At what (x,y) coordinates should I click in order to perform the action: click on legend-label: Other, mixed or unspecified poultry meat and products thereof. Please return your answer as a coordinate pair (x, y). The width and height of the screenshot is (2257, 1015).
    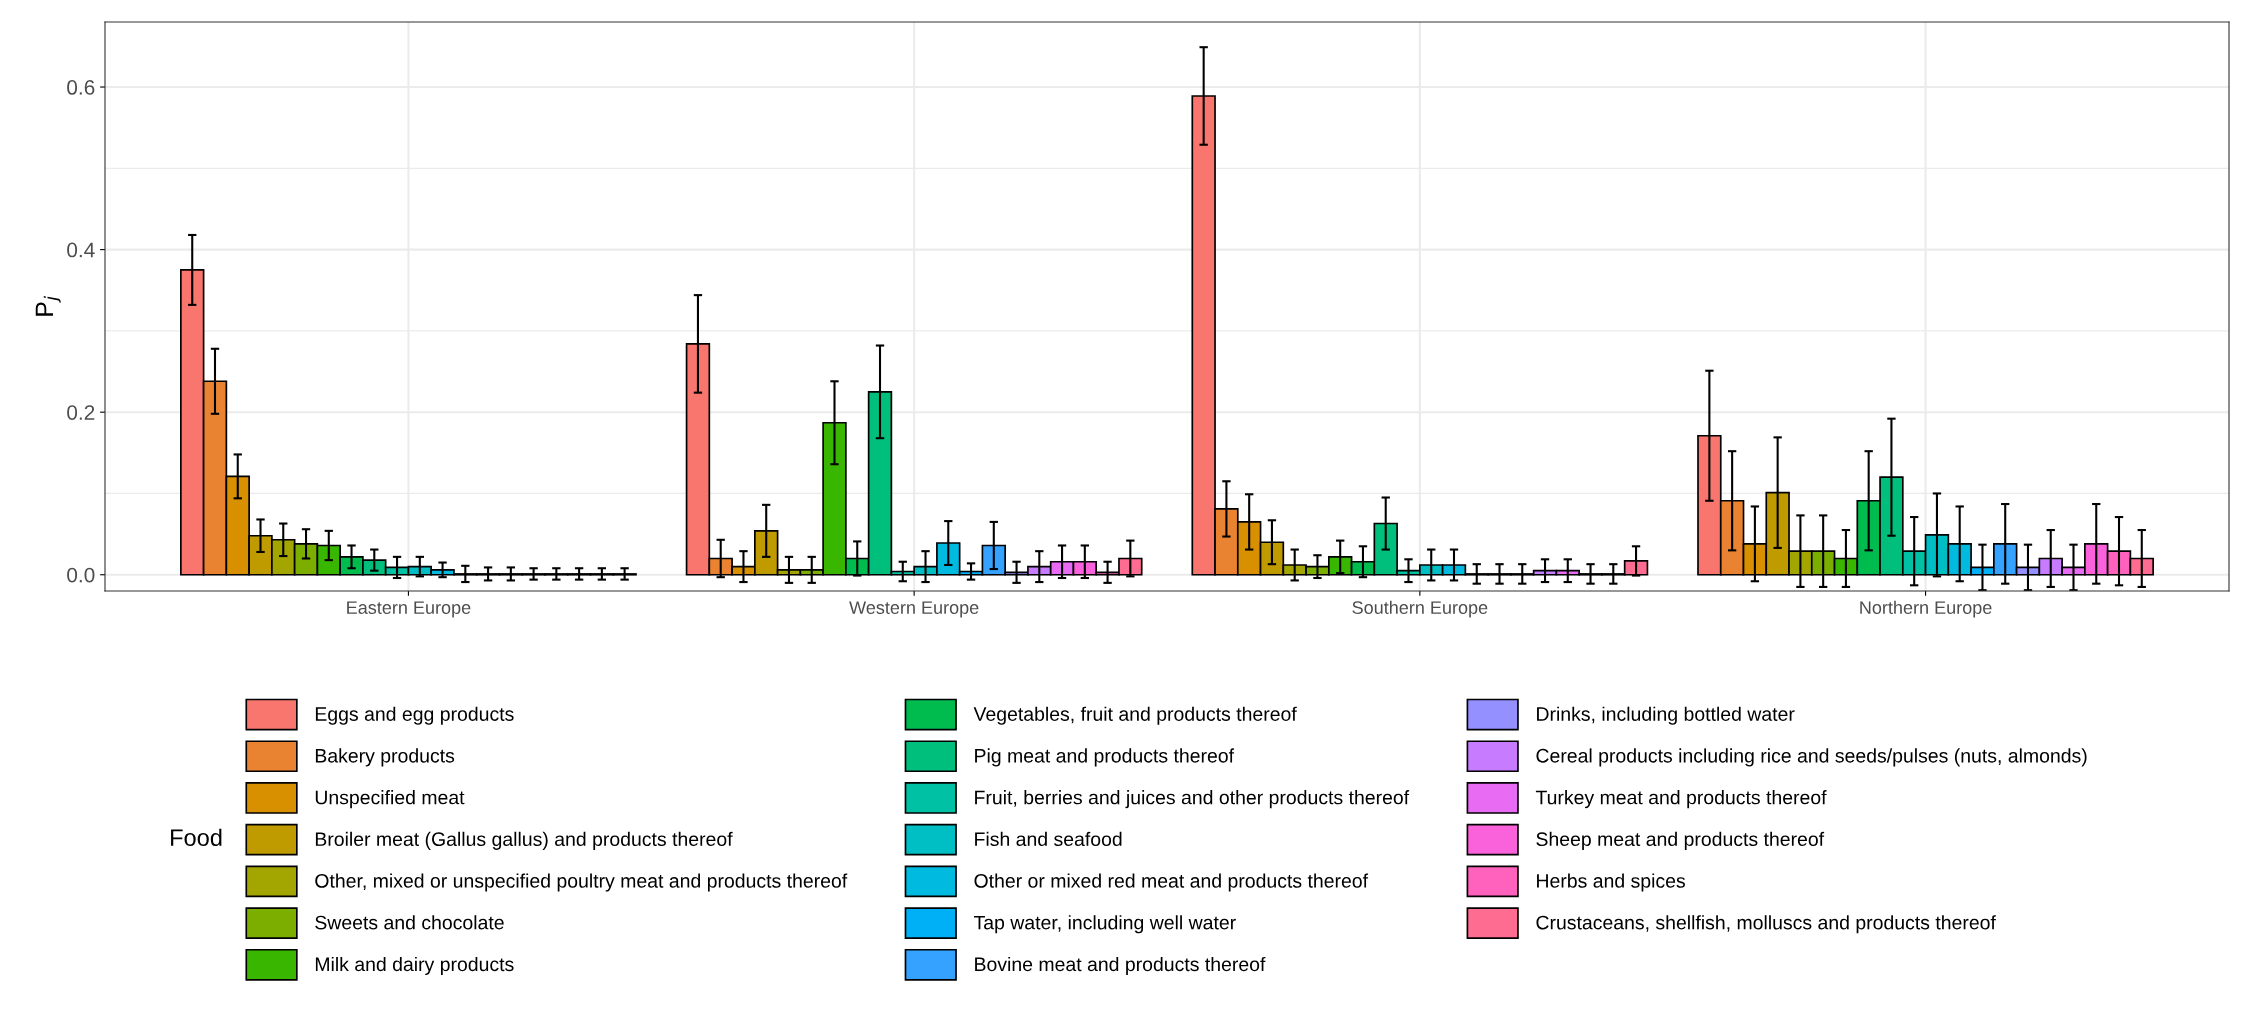
    Looking at the image, I should click on (581, 882).